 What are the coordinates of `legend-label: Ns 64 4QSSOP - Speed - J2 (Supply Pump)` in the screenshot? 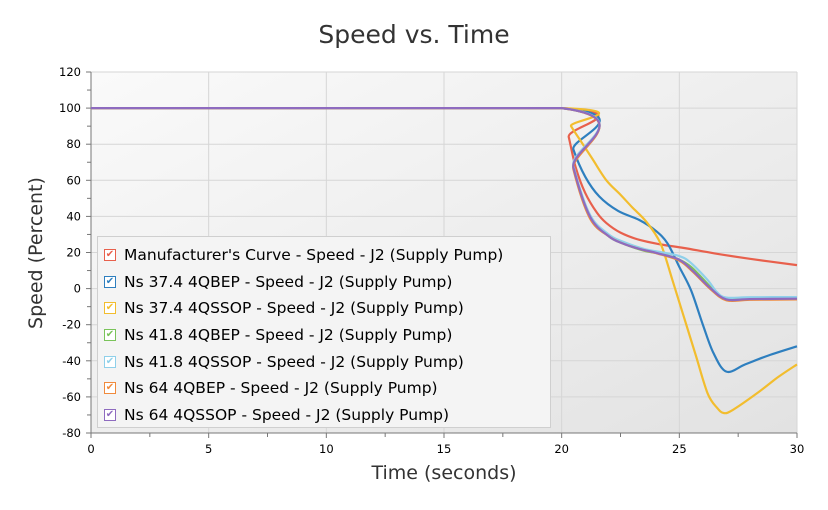 It's located at (287, 414).